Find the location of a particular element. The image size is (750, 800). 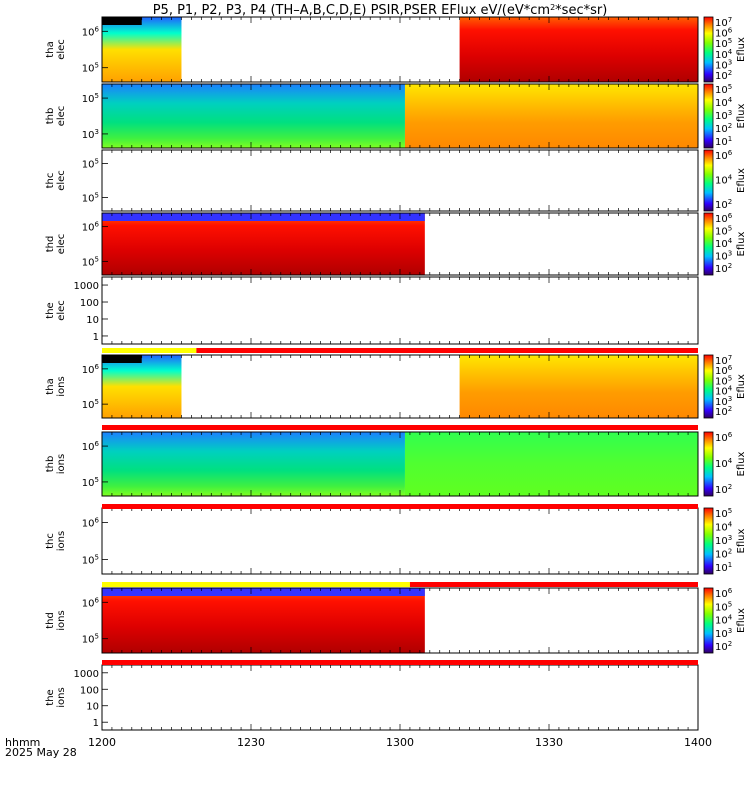

panel-the-ions: theions 1000 100 10 1 is located at coordinates (372, 697).